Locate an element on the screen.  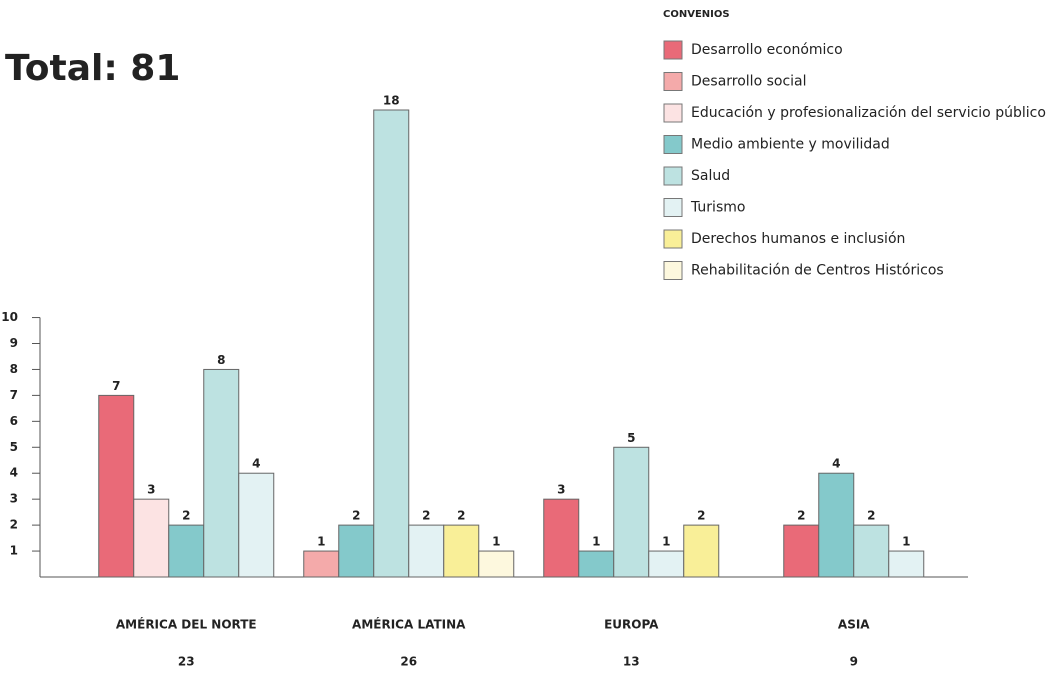
y-tick-label: 8 is located at coordinates (14, 369).